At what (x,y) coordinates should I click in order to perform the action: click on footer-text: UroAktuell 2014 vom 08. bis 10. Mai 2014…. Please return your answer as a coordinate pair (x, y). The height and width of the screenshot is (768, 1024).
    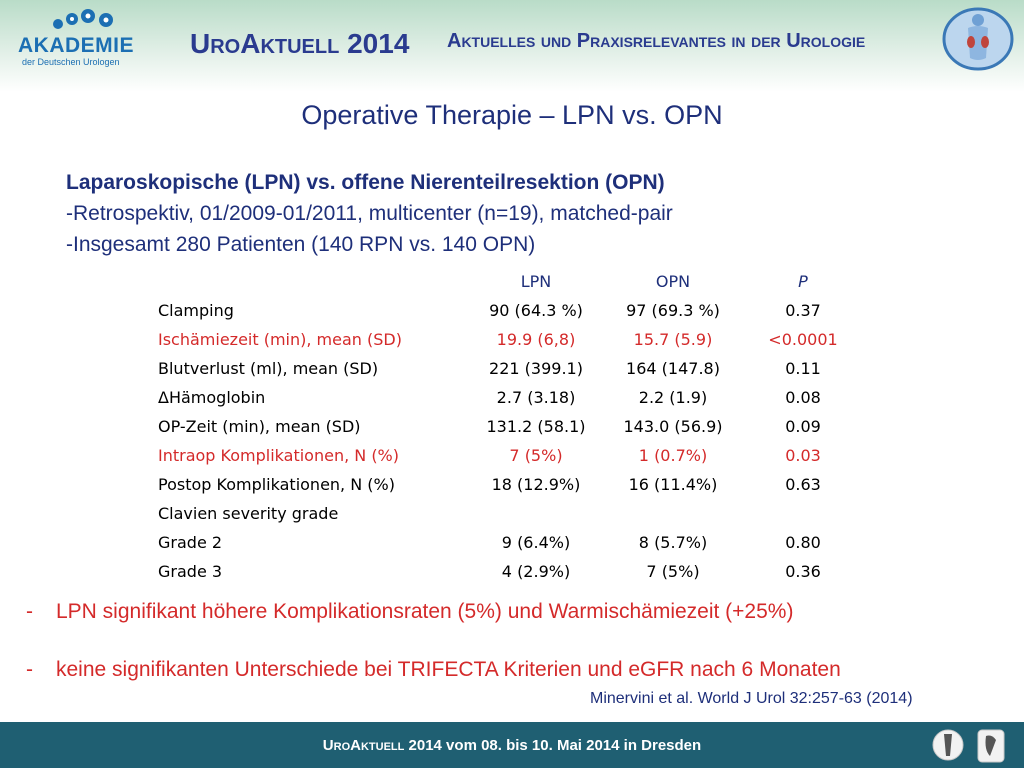
    Looking at the image, I should click on (512, 745).